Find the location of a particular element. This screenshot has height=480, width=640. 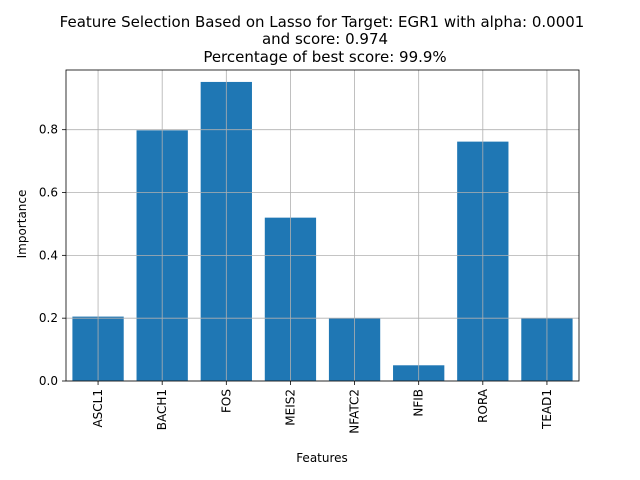

x-tick-label-meis2: MEIS2 is located at coordinates (290, 407).